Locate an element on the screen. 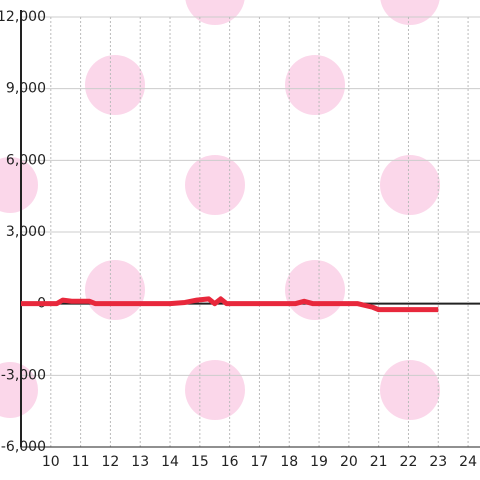 Image resolution: width=480 pixels, height=480 pixels. x-tick-label: 10 is located at coordinates (51, 462).